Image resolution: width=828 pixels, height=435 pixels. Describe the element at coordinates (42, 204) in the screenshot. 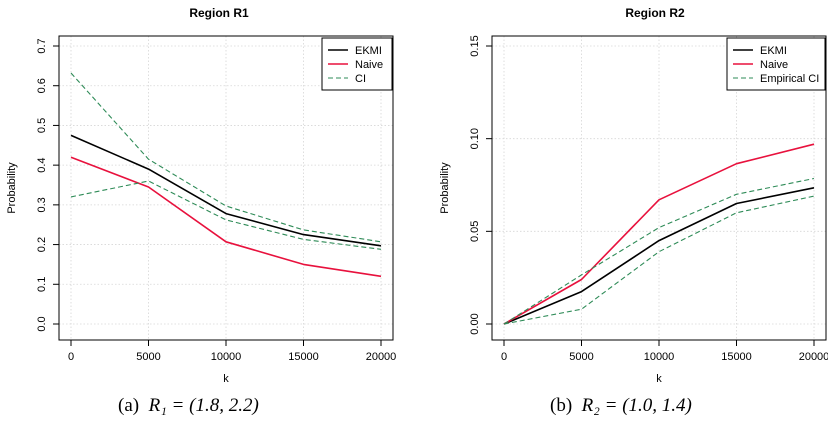

I see `y-tick-label: 0.3` at that location.